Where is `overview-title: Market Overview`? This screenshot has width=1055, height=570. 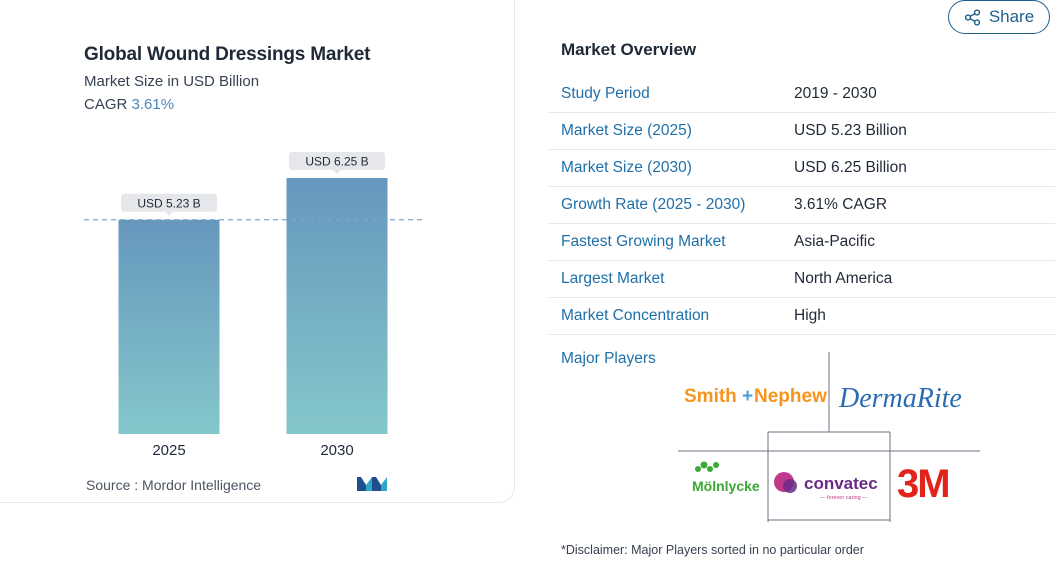 overview-title: Market Overview is located at coordinates (629, 49).